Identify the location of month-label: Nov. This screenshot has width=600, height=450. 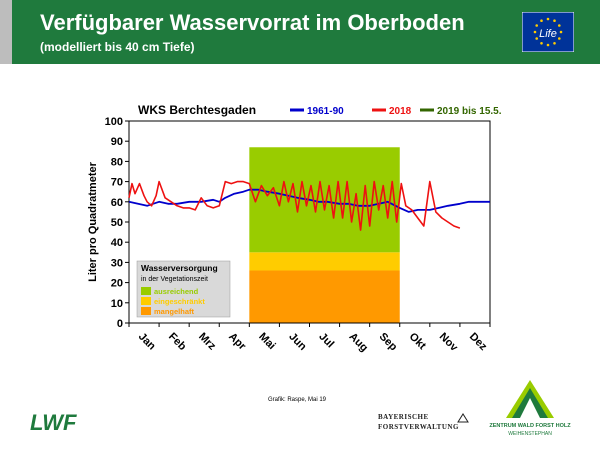
(449, 343).